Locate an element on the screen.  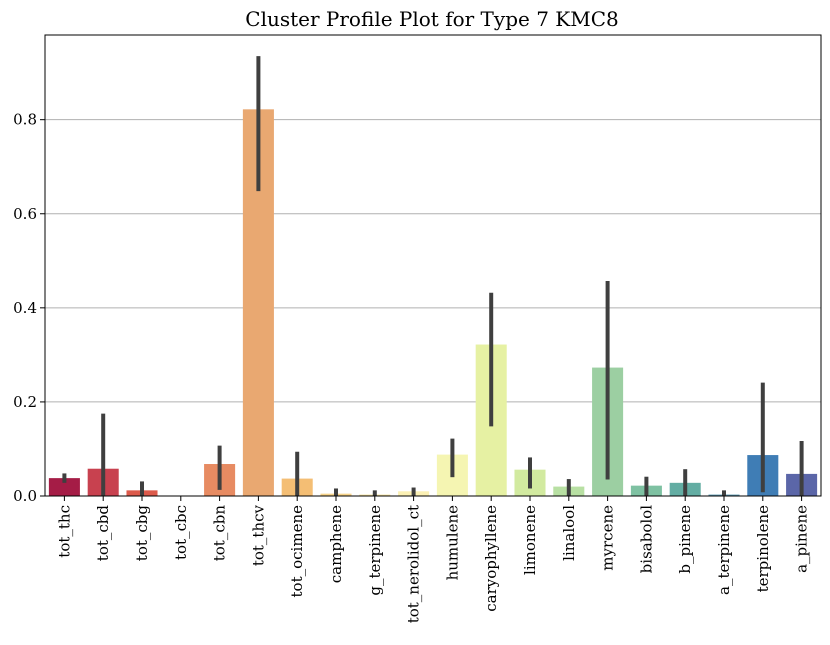
x-tick-label-tot_cbc: tot_cbc is located at coordinates (181, 532).